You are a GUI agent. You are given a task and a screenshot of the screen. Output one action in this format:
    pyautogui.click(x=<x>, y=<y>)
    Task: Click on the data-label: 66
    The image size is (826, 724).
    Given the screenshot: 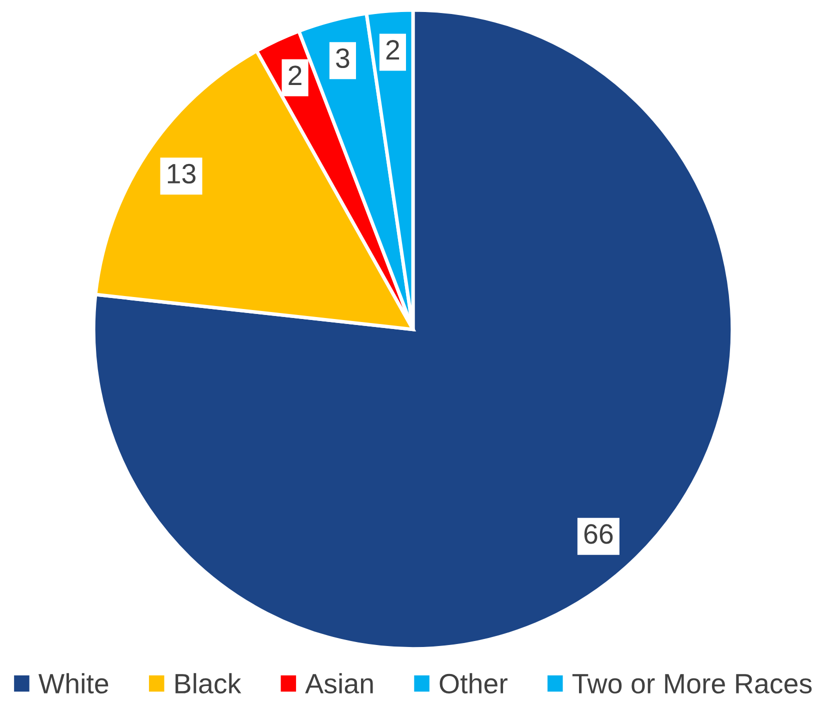 What is the action you would take?
    pyautogui.click(x=598, y=534)
    